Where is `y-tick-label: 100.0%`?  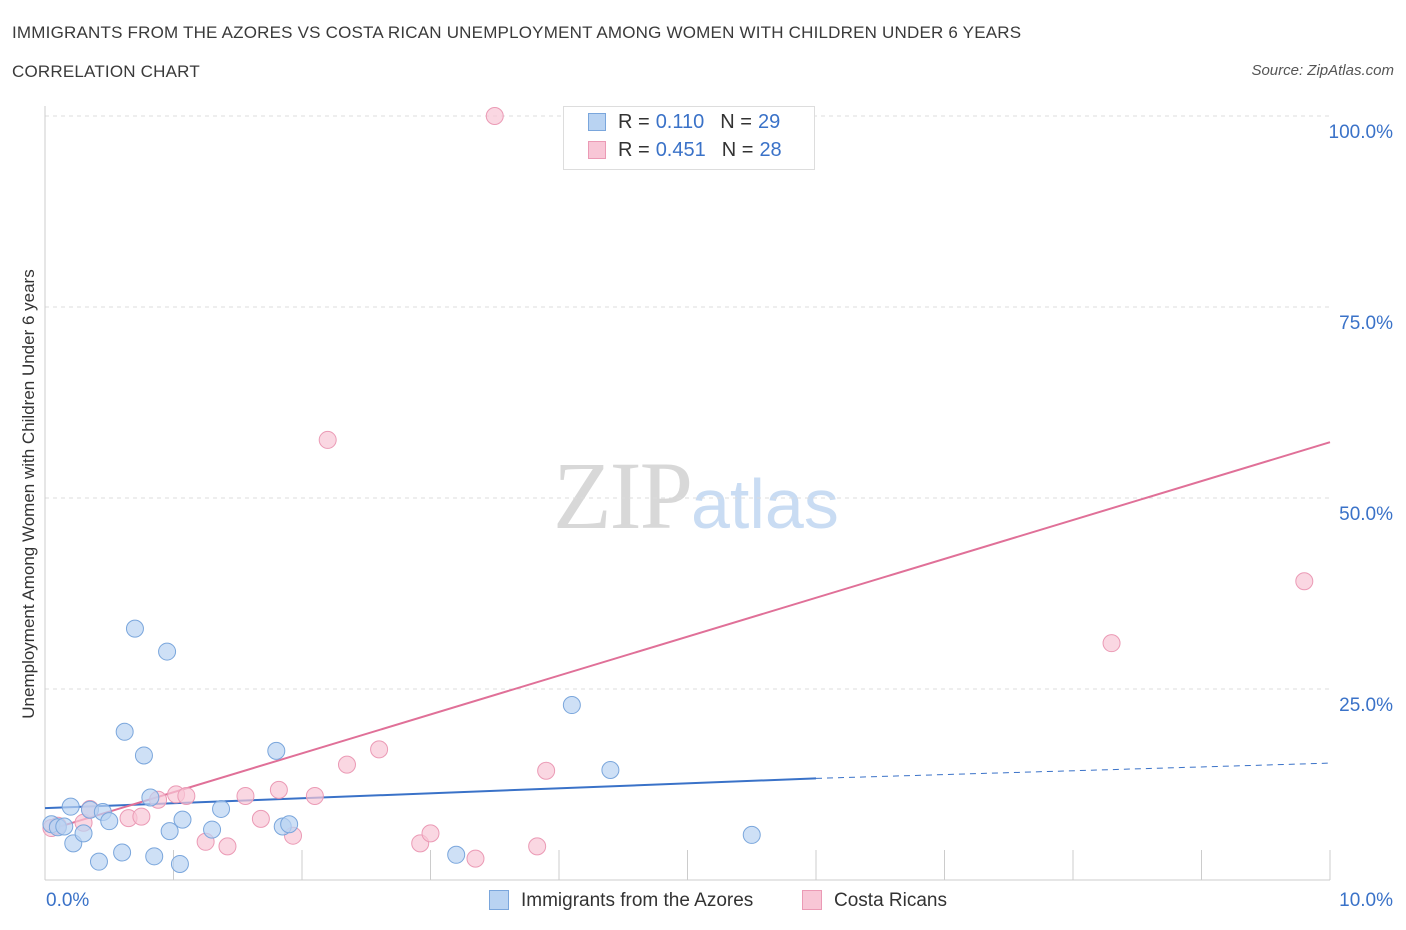
y-tick-label: 100.0% is located at coordinates (1360, 132).